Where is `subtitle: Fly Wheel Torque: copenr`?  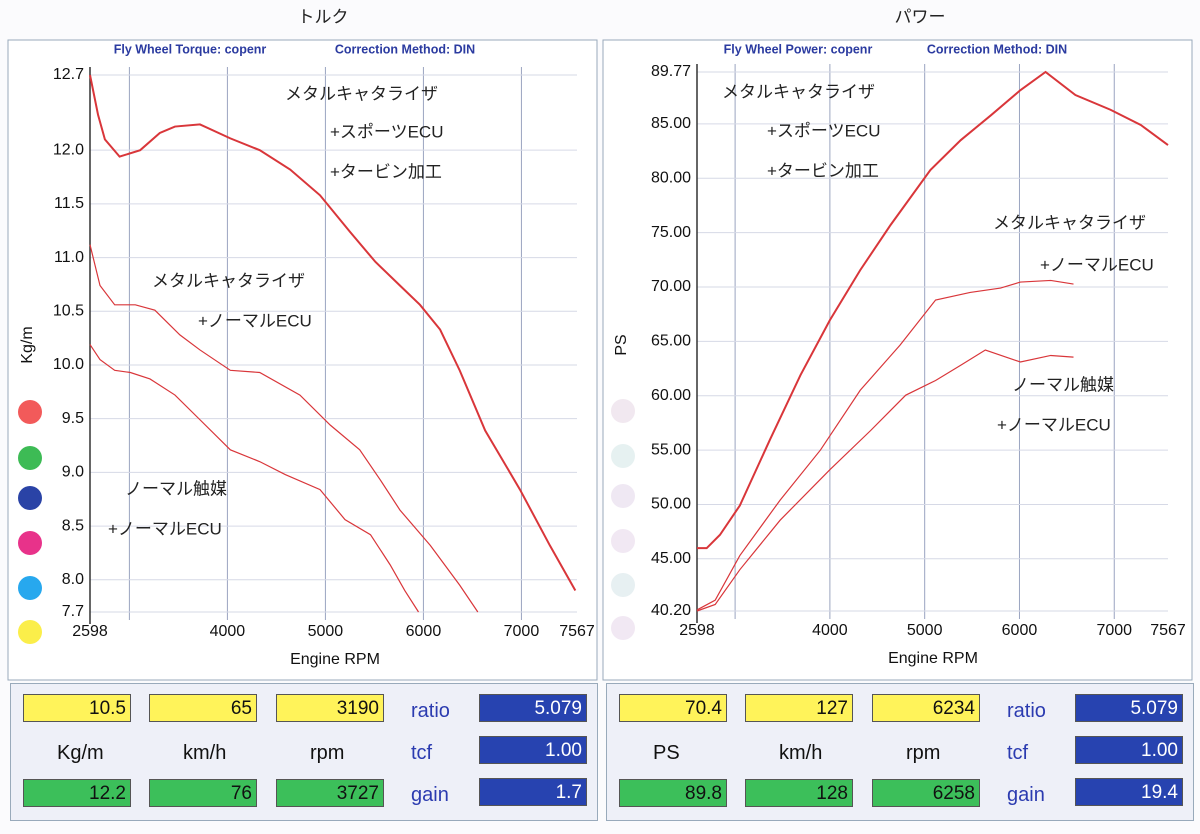 subtitle: Fly Wheel Torque: copenr is located at coordinates (190, 49).